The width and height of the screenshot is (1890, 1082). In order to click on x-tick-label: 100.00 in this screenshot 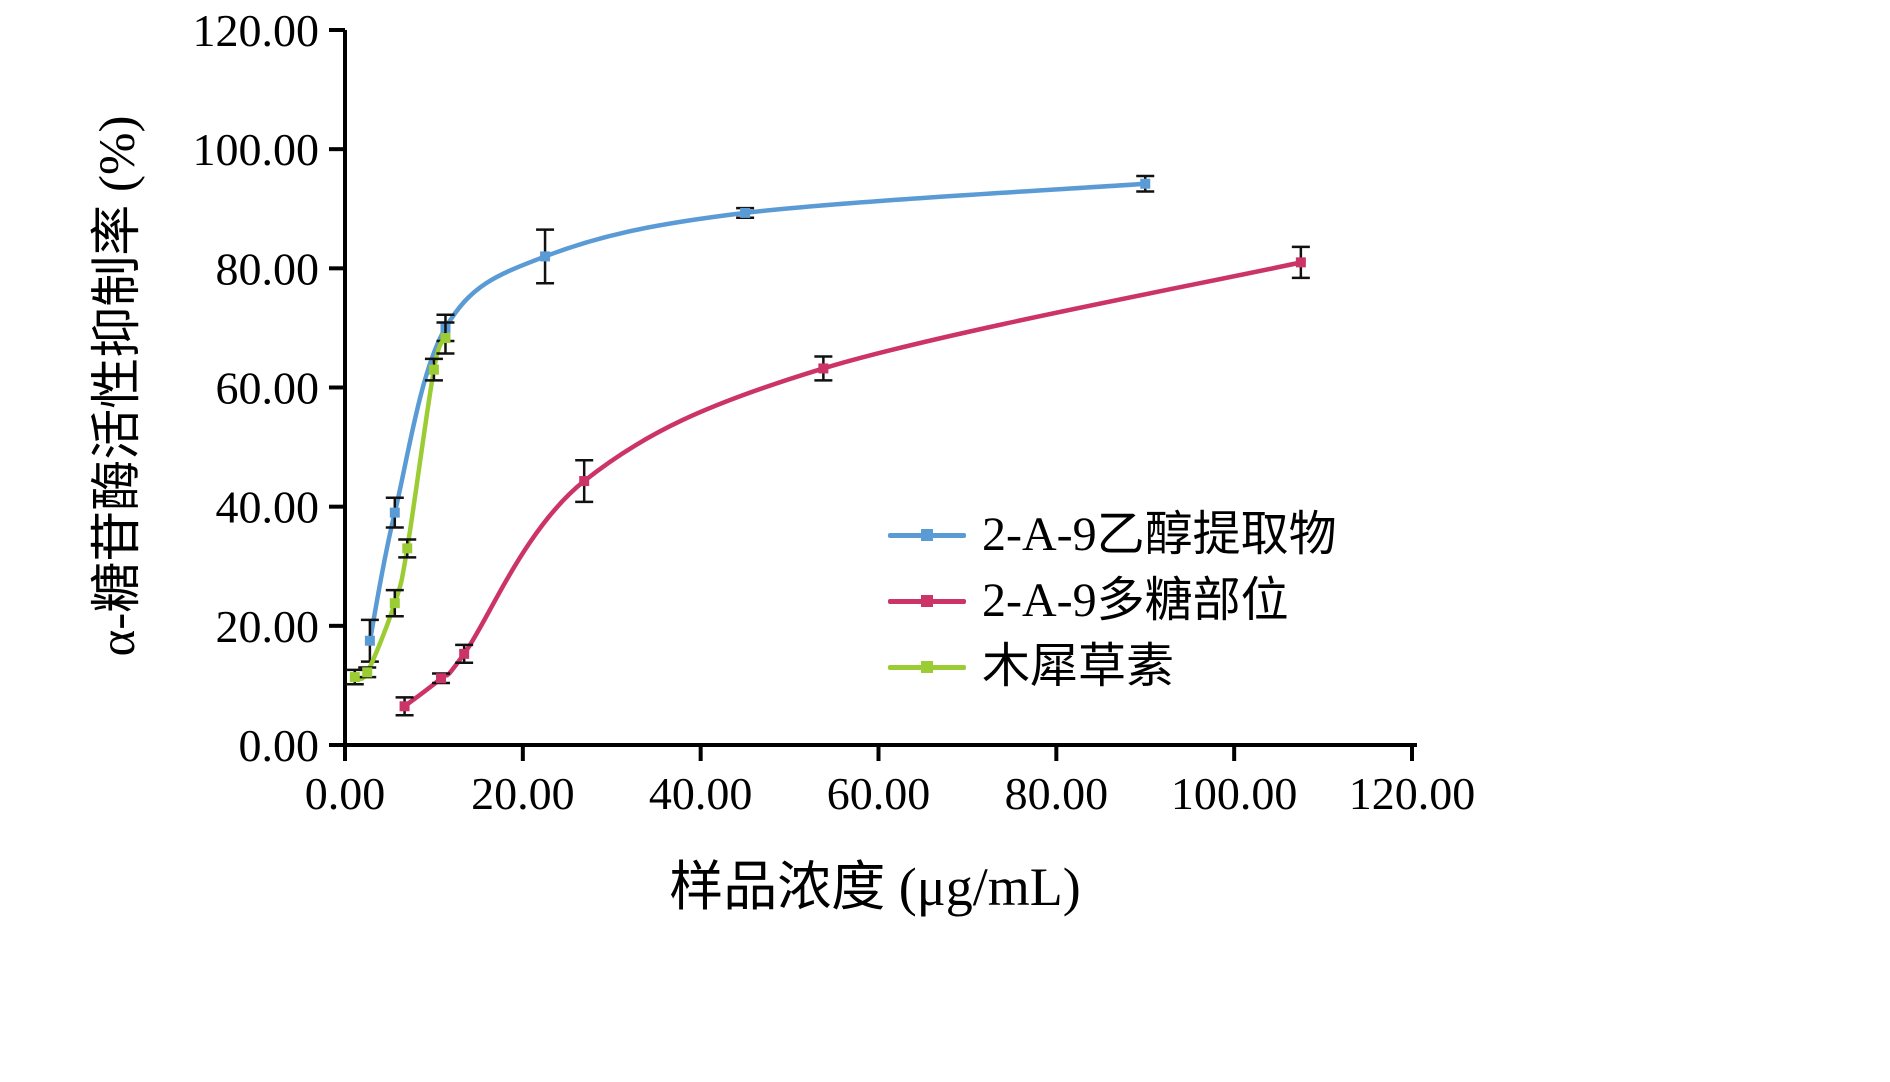, I will do `click(1234, 793)`.